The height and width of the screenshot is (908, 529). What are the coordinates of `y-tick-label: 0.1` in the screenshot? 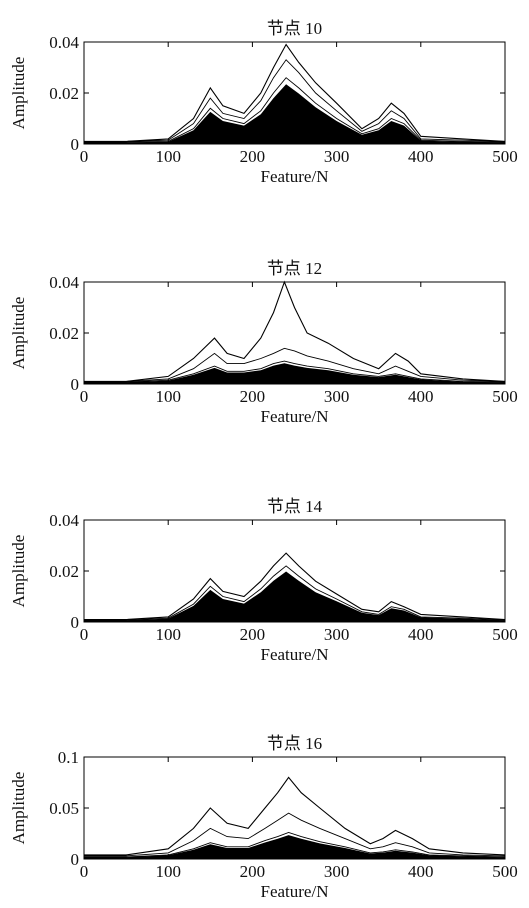 It's located at (68, 757).